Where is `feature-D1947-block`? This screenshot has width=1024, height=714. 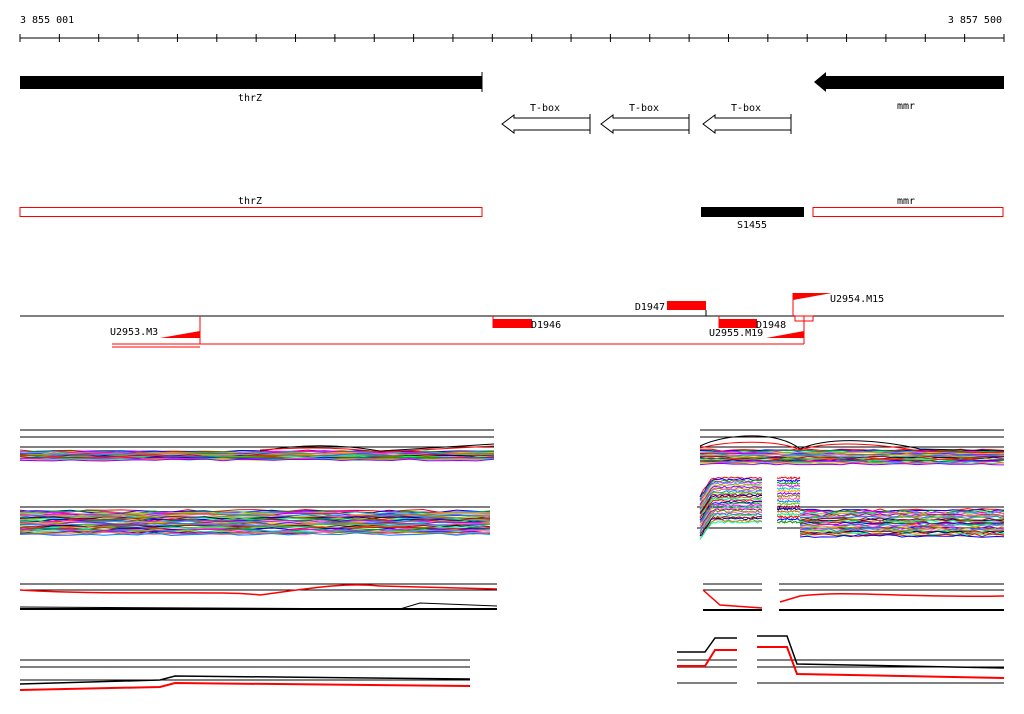 feature-D1947-block is located at coordinates (686, 305).